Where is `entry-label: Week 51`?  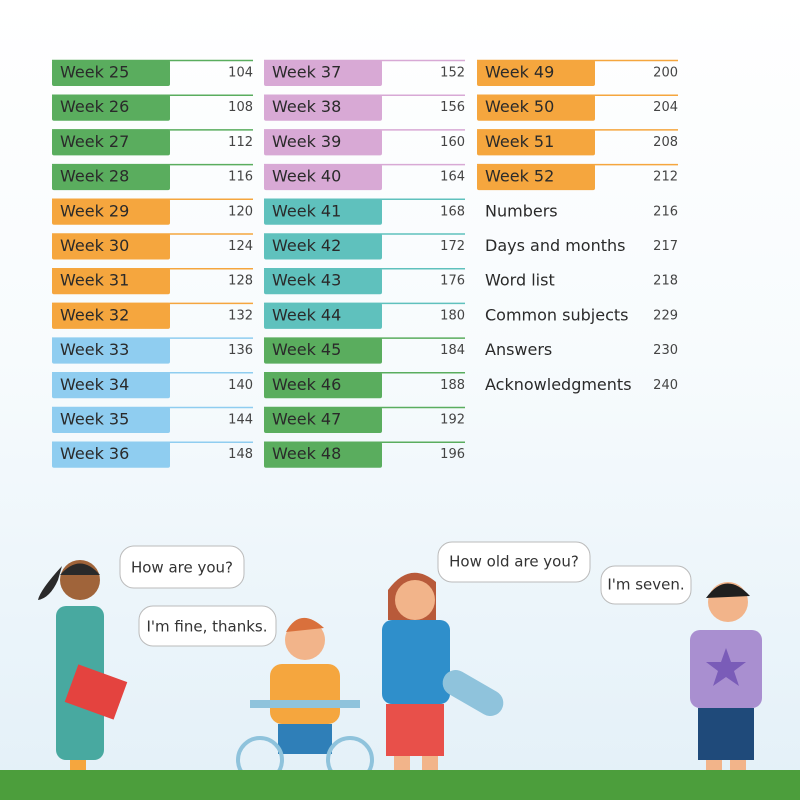
entry-label: Week 51 is located at coordinates (519, 141).